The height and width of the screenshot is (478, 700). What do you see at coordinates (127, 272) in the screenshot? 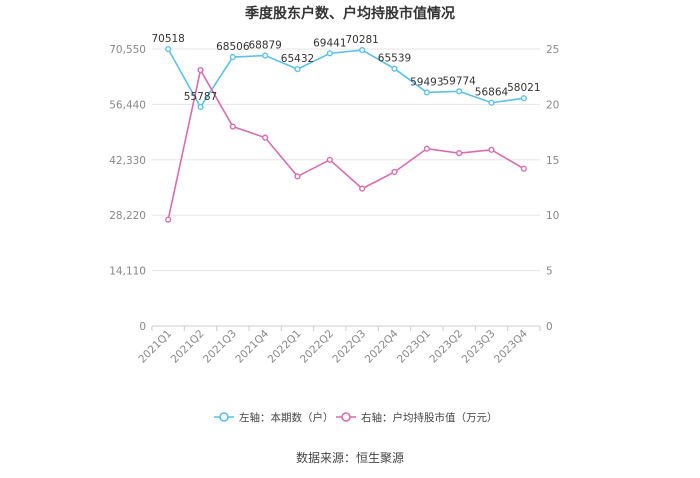
I see `left-tick-label: 14,110` at bounding box center [127, 272].